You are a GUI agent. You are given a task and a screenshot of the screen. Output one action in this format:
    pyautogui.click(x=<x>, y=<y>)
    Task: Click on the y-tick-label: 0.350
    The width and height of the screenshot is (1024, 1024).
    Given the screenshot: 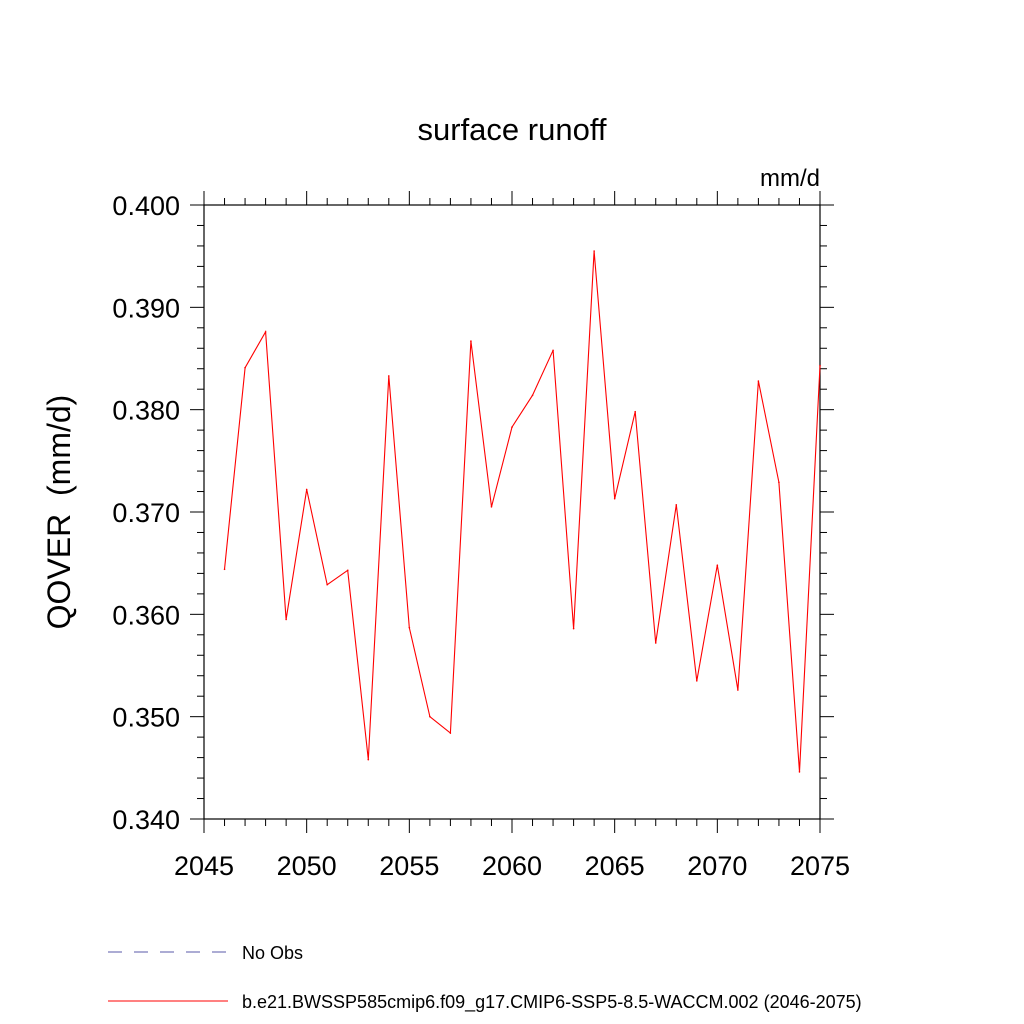 What is the action you would take?
    pyautogui.click(x=146, y=718)
    